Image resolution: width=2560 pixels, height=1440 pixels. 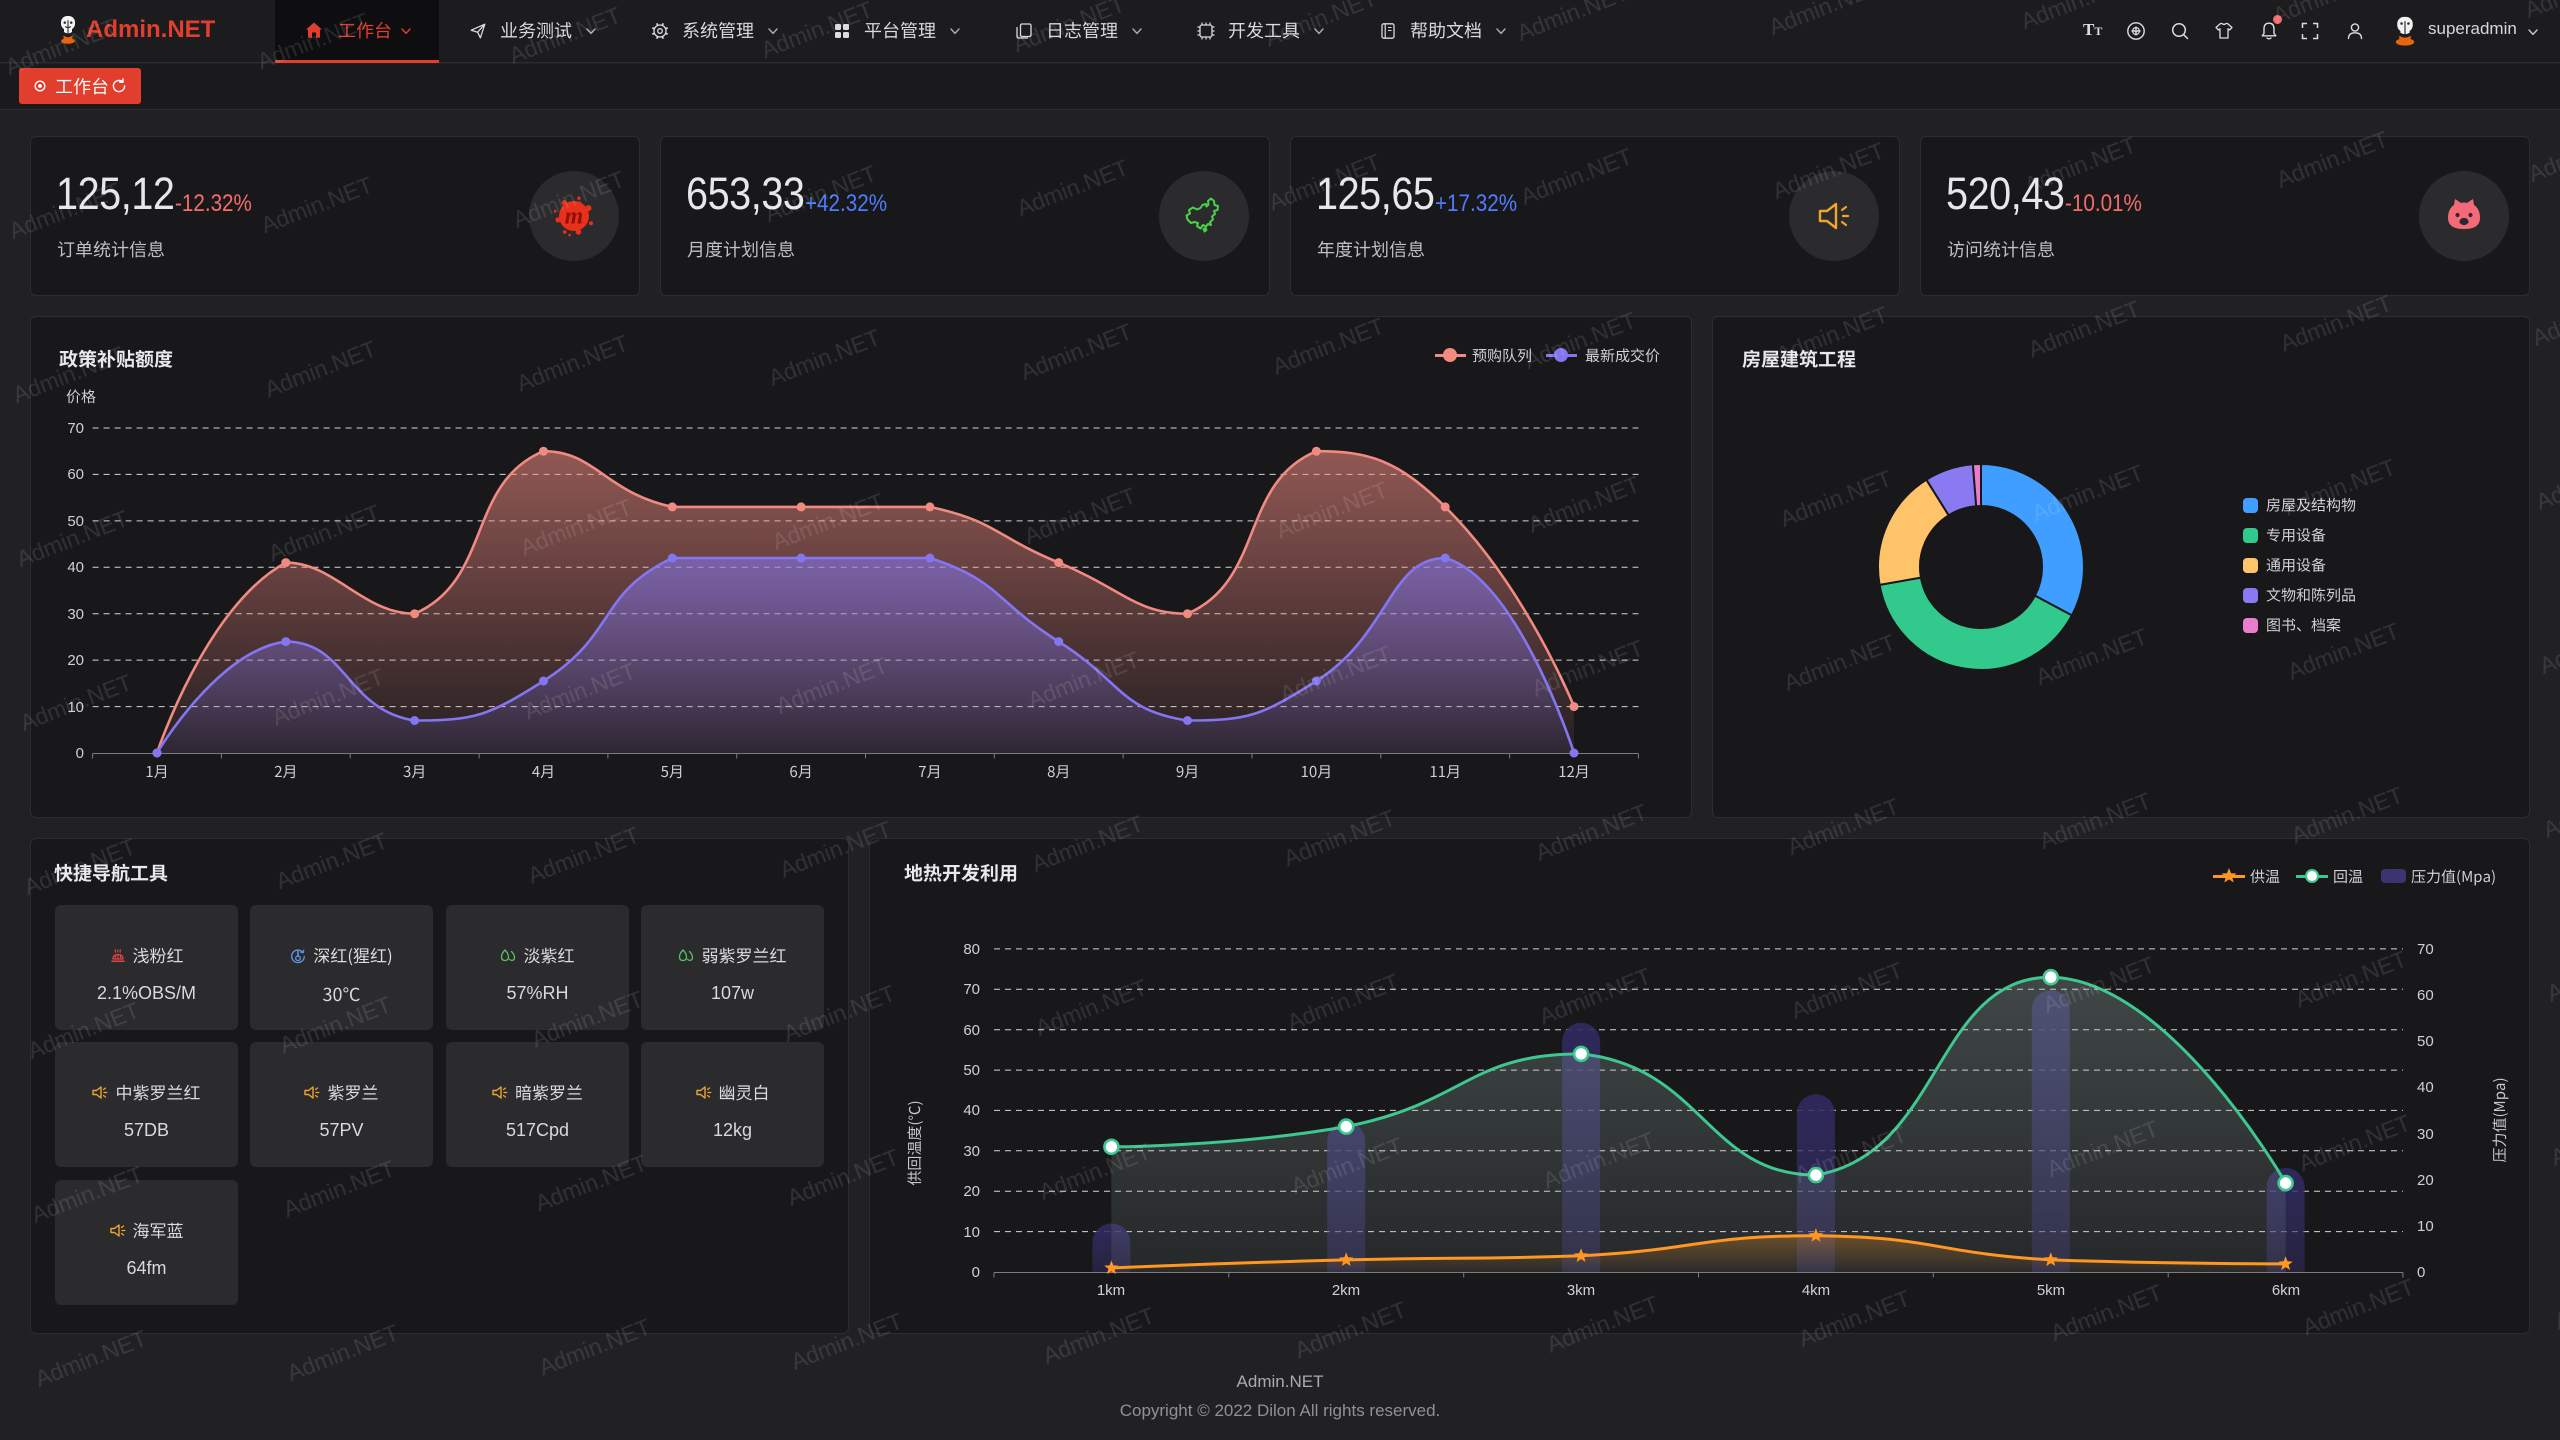 I want to click on svg-text: 3km, so click(x=1581, y=1290).